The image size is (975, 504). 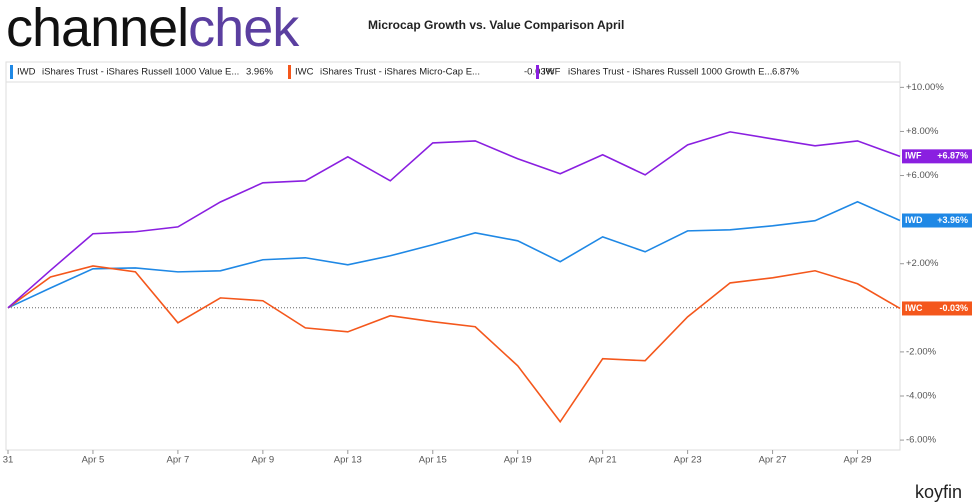 What do you see at coordinates (858, 460) in the screenshot?
I see `x-tick-label: Apr 29` at bounding box center [858, 460].